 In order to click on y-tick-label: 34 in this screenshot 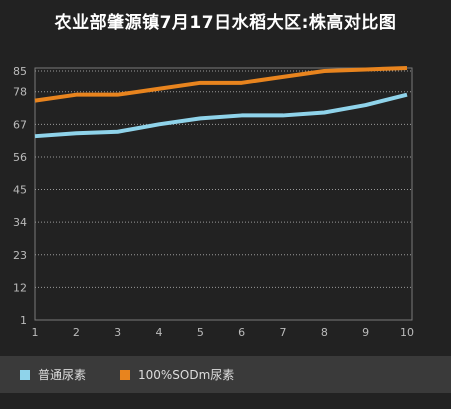, I will do `click(20, 222)`.